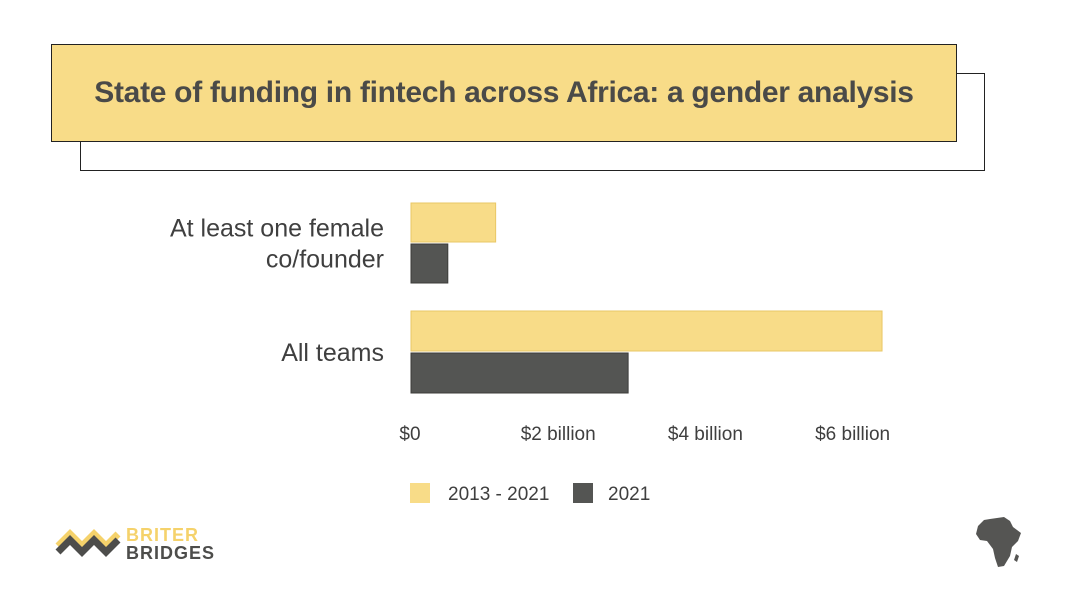 The height and width of the screenshot is (600, 1067). What do you see at coordinates (998, 542) in the screenshot?
I see `africa-map-icon` at bounding box center [998, 542].